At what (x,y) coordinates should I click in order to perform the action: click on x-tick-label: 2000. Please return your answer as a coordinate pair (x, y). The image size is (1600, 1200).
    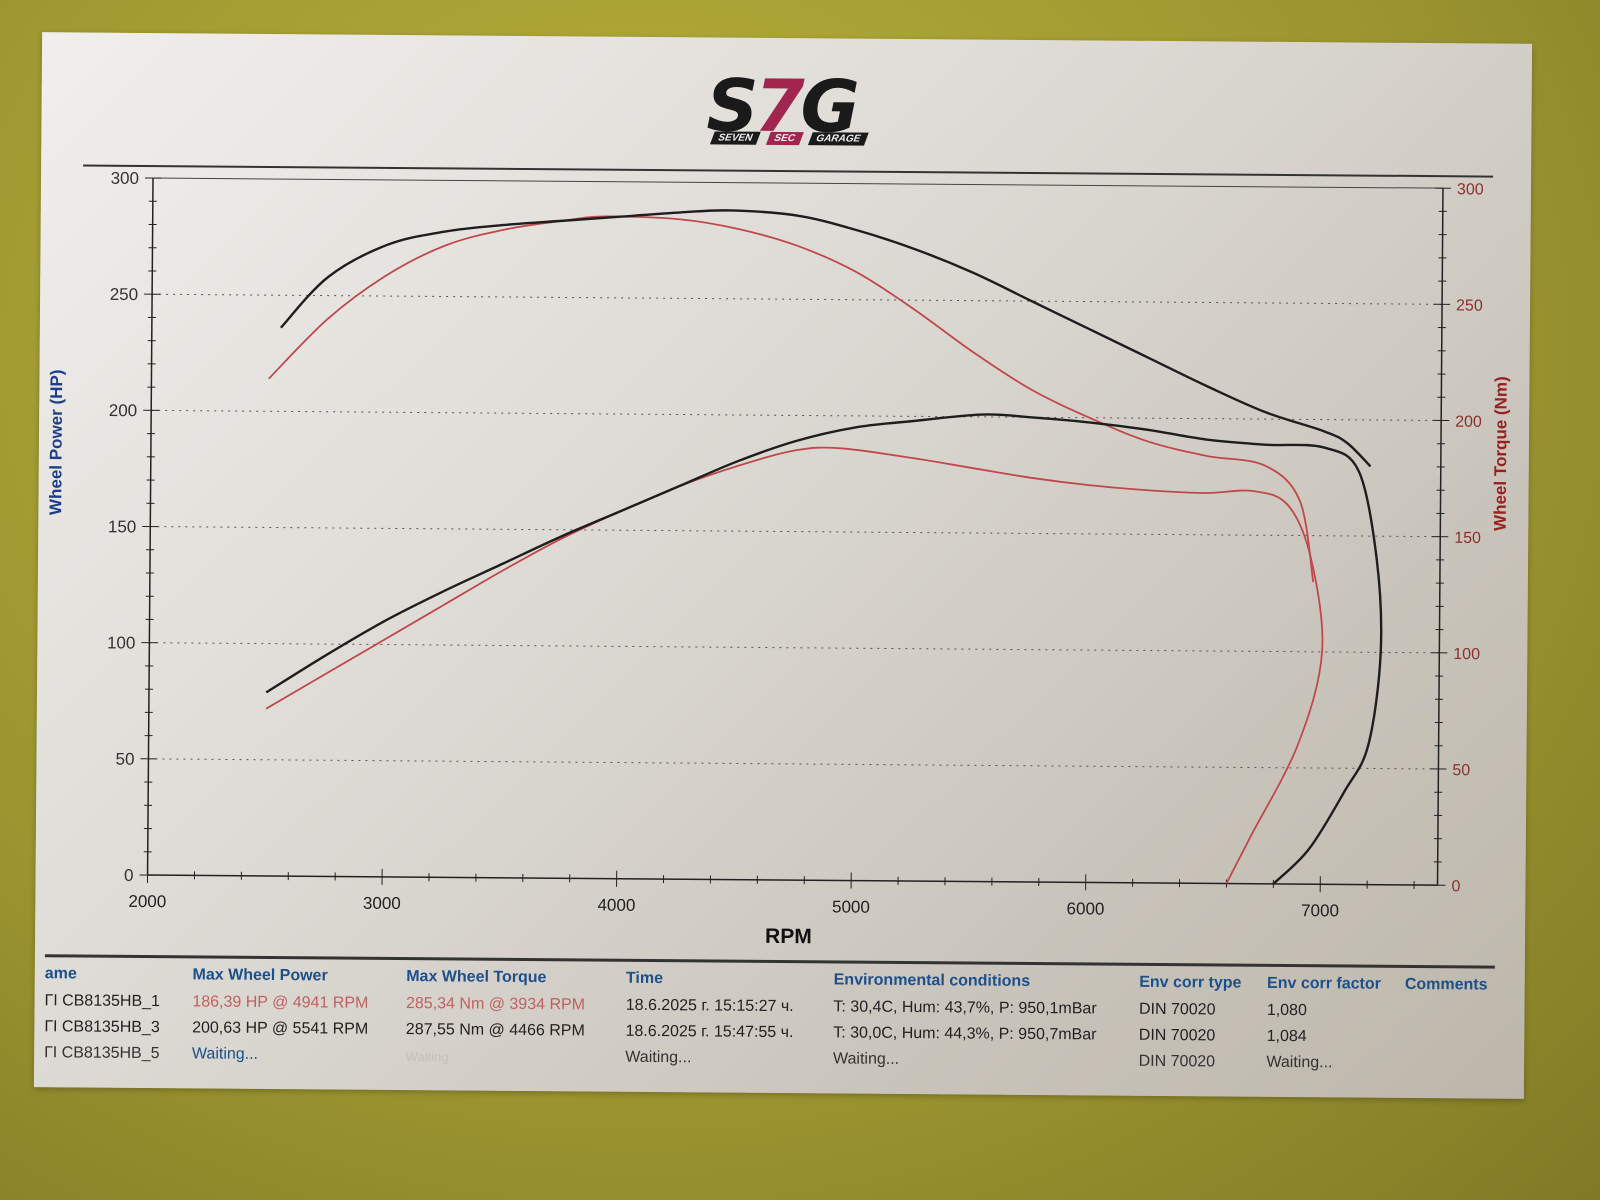
    Looking at the image, I should click on (147, 901).